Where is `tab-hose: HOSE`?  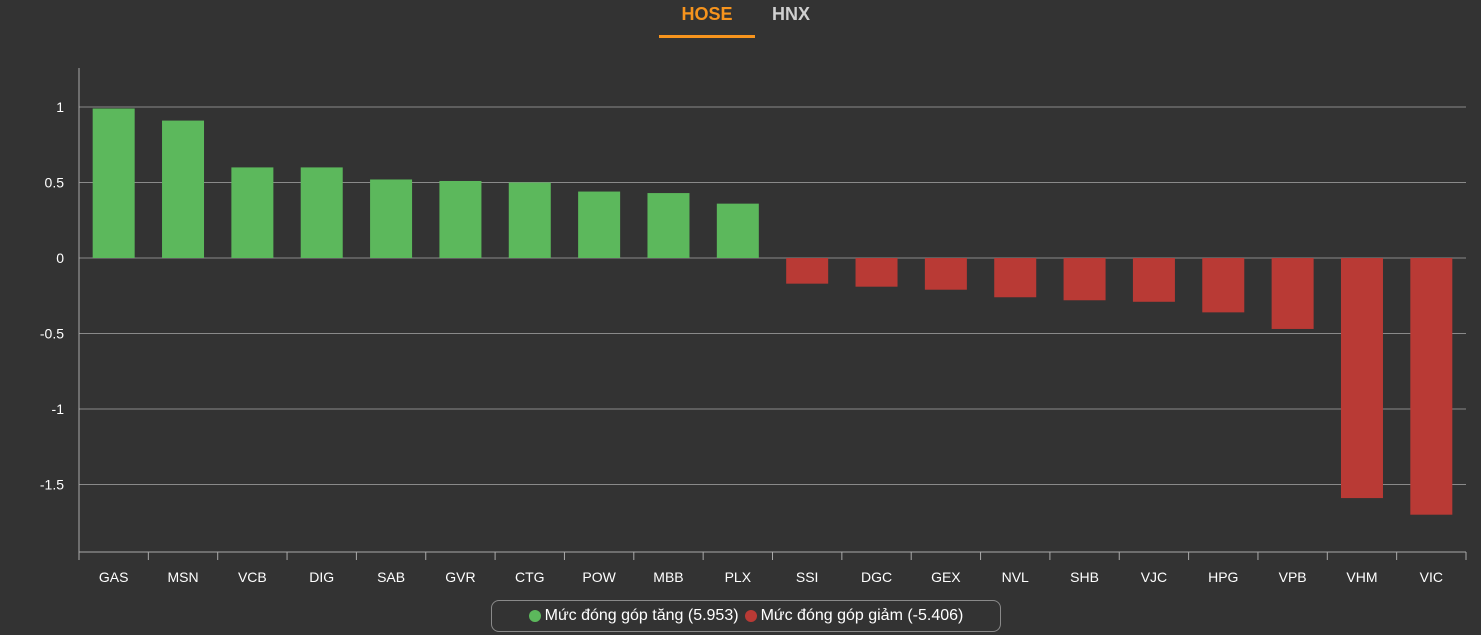 tab-hose: HOSE is located at coordinates (707, 21).